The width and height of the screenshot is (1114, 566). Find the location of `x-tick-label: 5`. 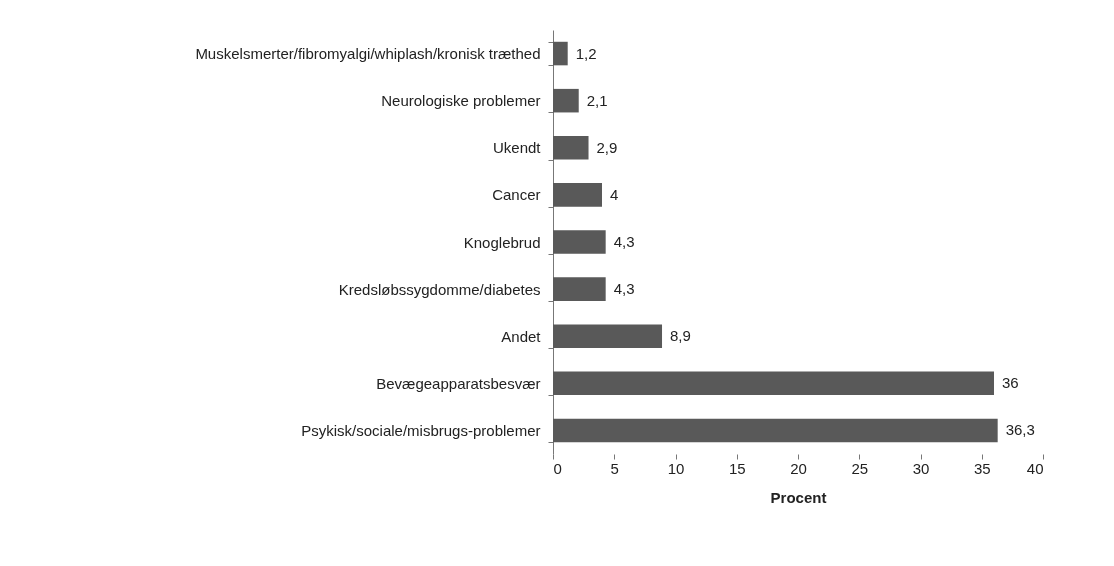

x-tick-label: 5 is located at coordinates (614, 468).